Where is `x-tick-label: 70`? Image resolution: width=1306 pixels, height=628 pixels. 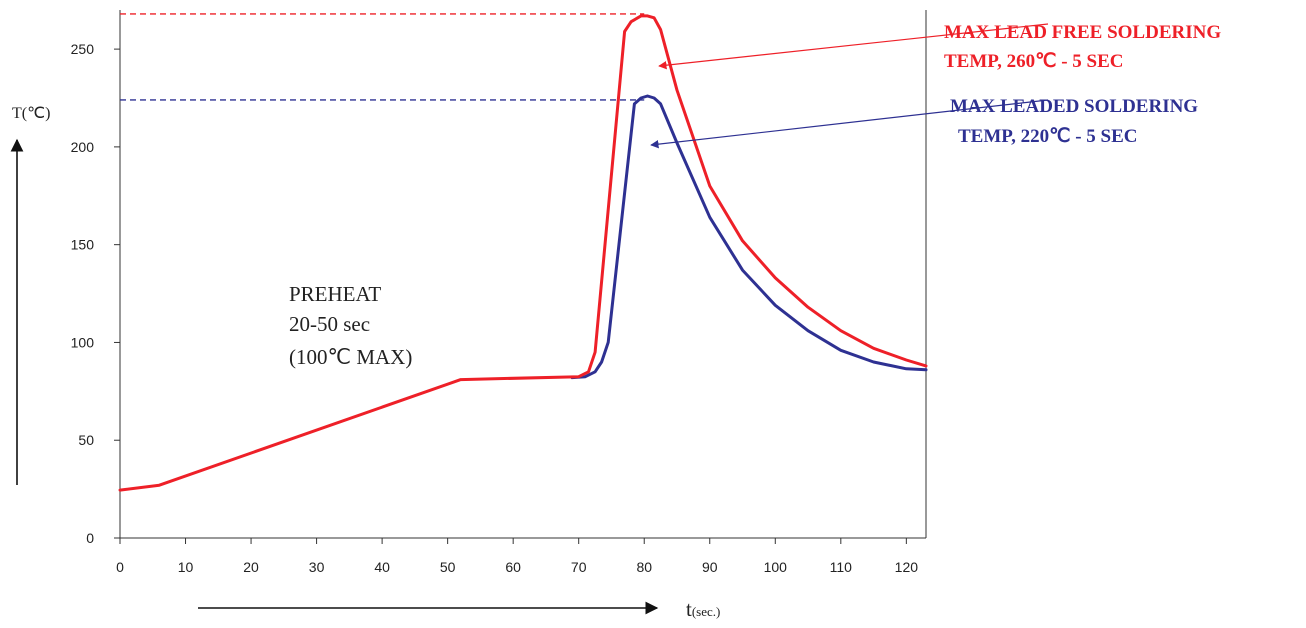 x-tick-label: 70 is located at coordinates (579, 567).